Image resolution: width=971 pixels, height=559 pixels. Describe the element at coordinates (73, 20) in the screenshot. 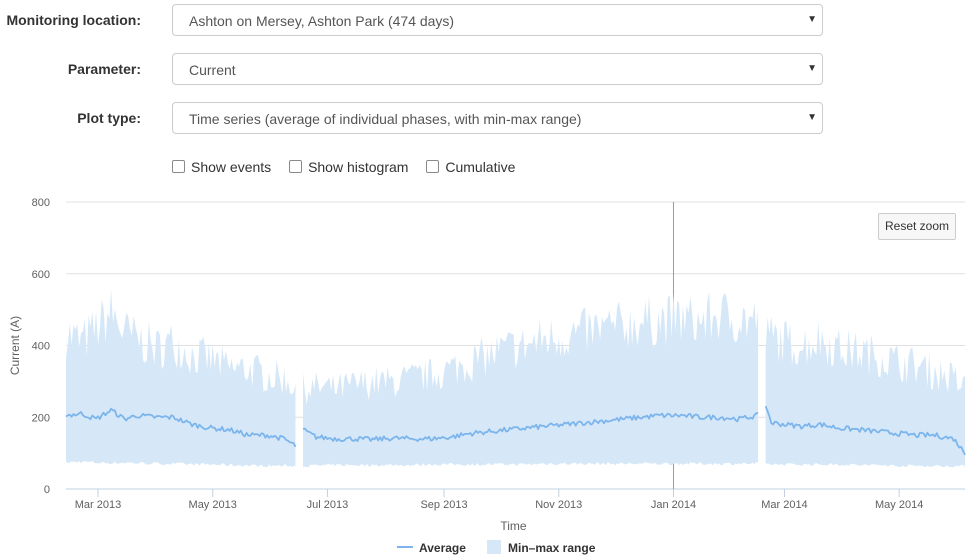

I see `location-label: Monitoring location:` at that location.